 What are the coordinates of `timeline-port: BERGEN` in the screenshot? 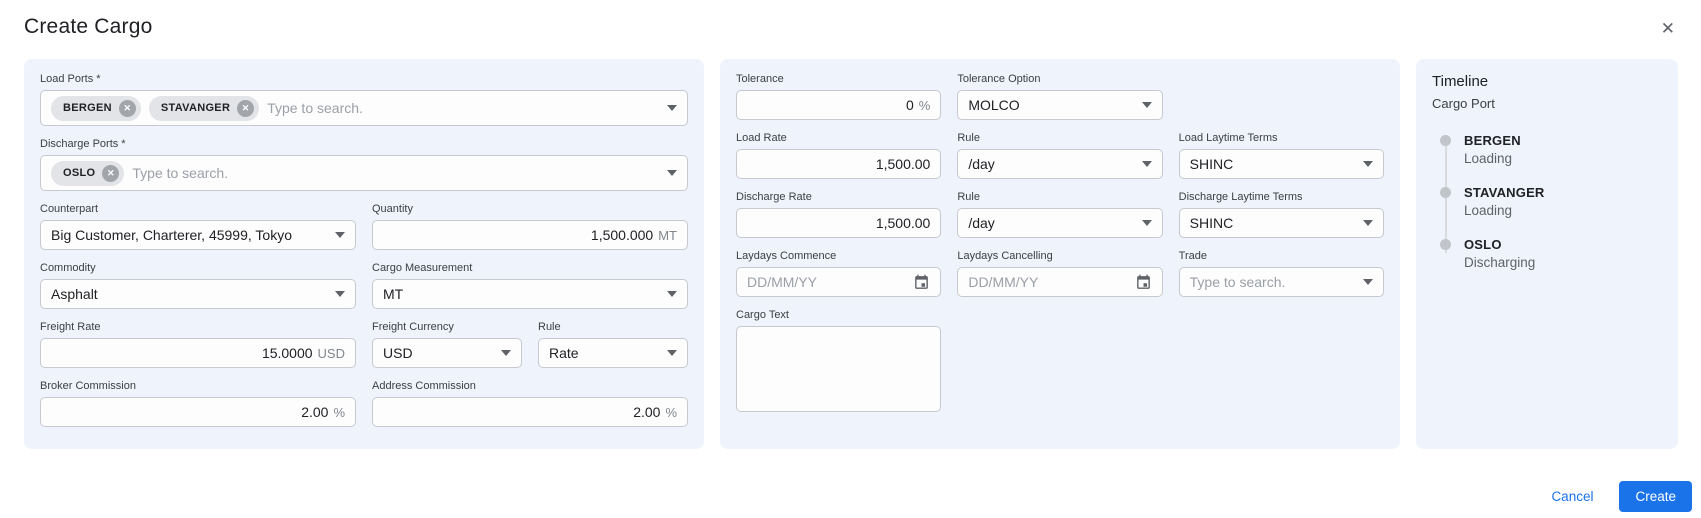 It's located at (1492, 140).